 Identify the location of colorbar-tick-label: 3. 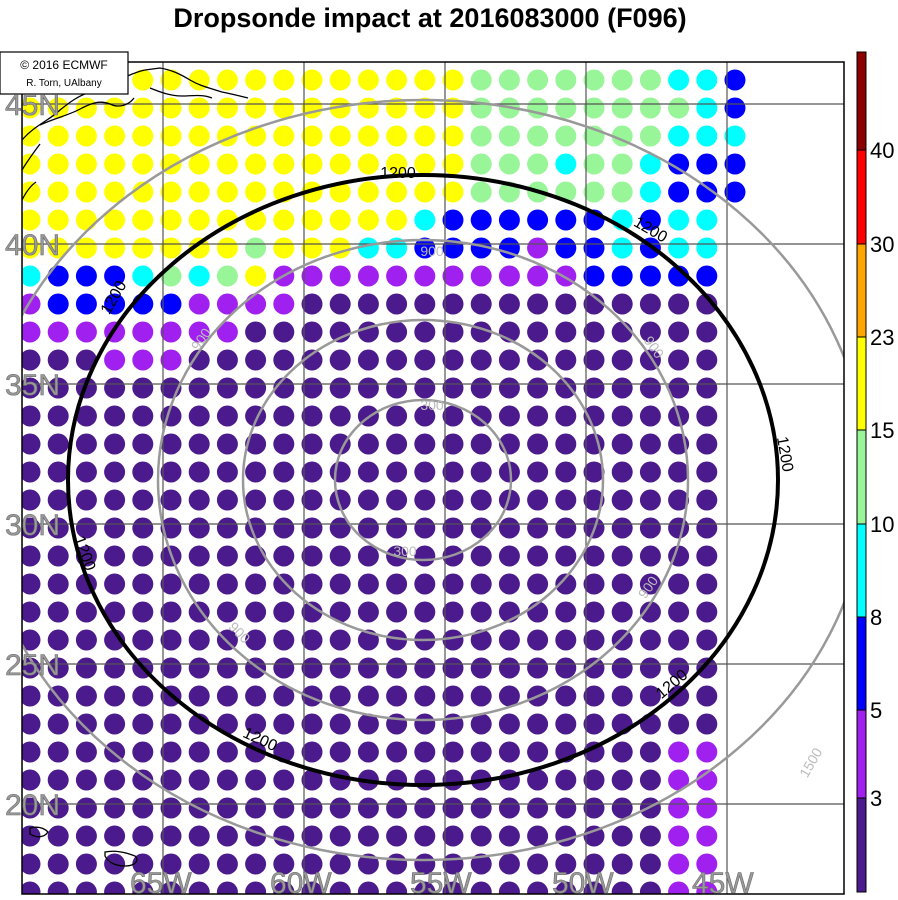
(876, 798).